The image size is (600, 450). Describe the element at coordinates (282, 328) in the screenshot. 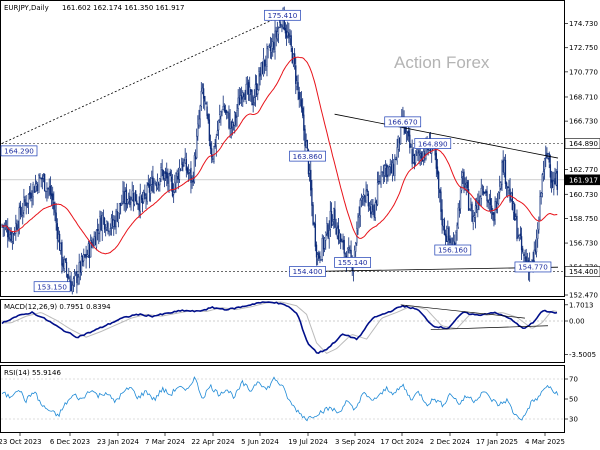

I see `macd-layer` at that location.